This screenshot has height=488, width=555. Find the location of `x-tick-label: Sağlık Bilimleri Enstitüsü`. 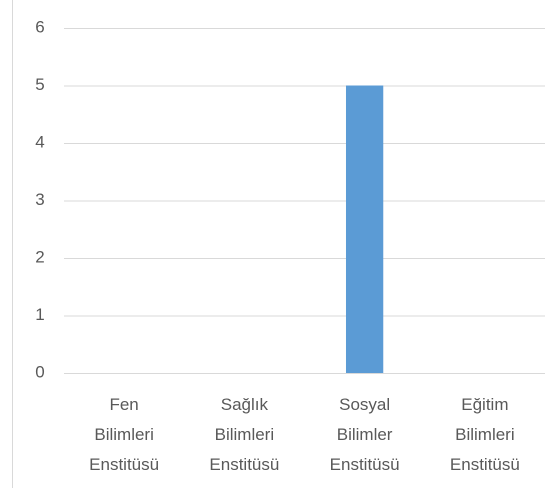

x-tick-label: Sağlık Bilimleri Enstitüsü is located at coordinates (244, 434).